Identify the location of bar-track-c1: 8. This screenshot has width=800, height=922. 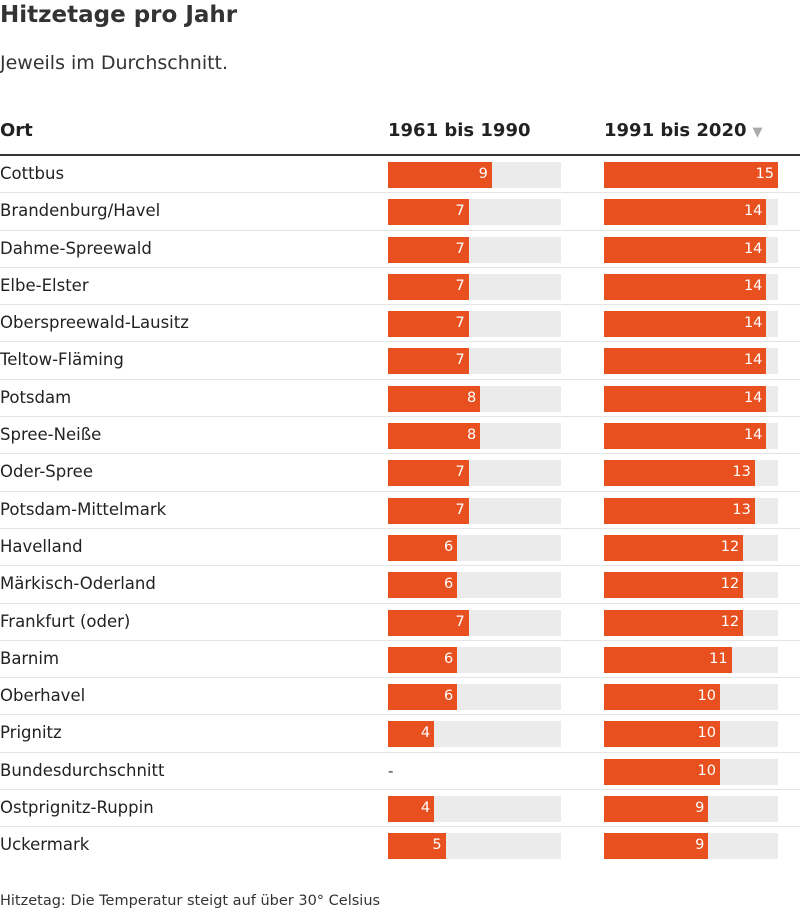
(474, 436).